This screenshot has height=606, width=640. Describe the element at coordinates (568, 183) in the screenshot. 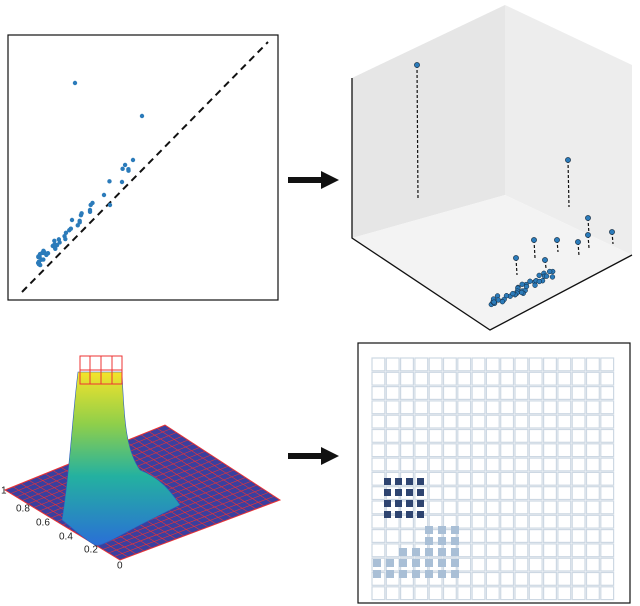

I see `stem` at that location.